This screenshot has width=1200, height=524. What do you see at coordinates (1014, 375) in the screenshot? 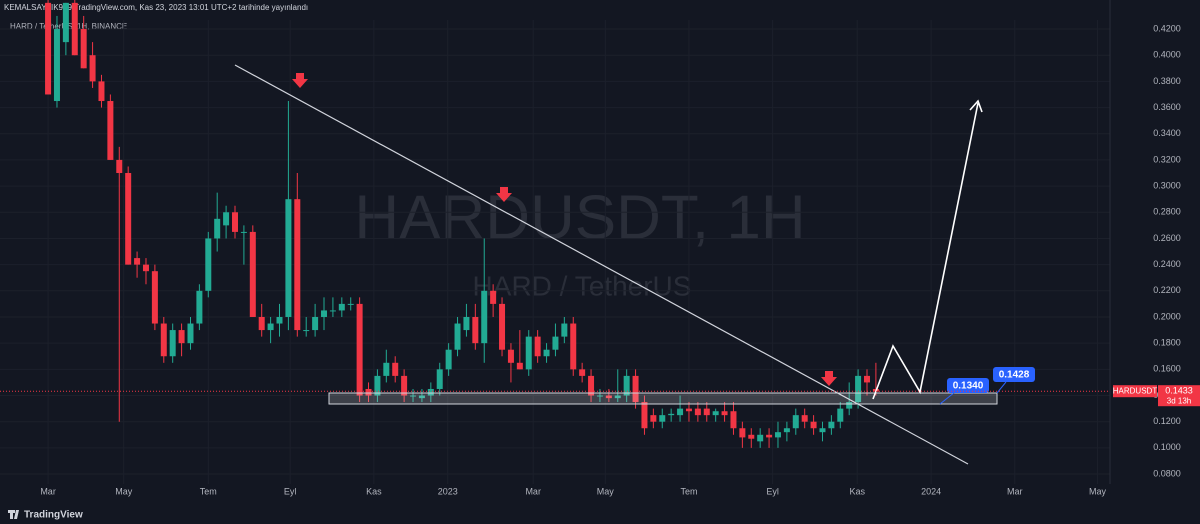
I see `callout-text: 0.1428` at bounding box center [1014, 375].